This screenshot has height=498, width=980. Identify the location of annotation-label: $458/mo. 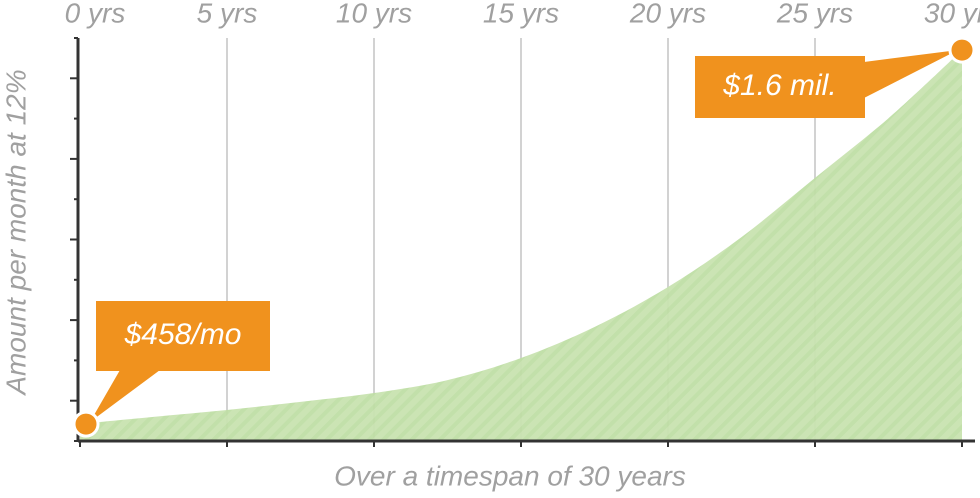
(183, 334).